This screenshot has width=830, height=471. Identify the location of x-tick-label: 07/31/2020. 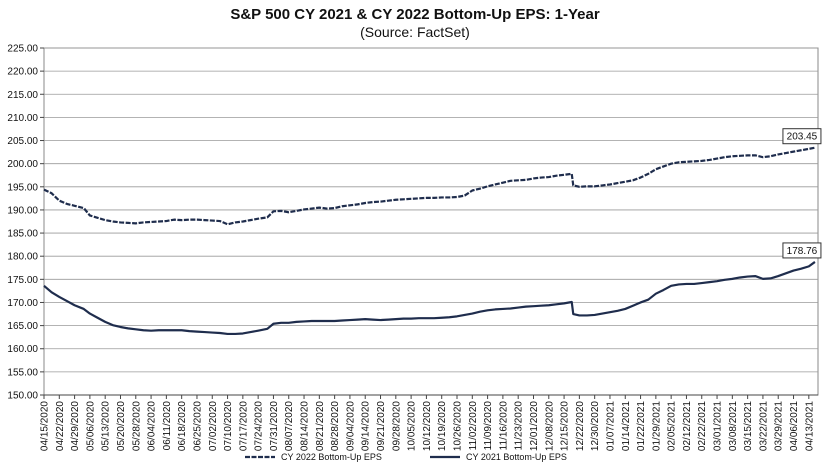
(274, 426).